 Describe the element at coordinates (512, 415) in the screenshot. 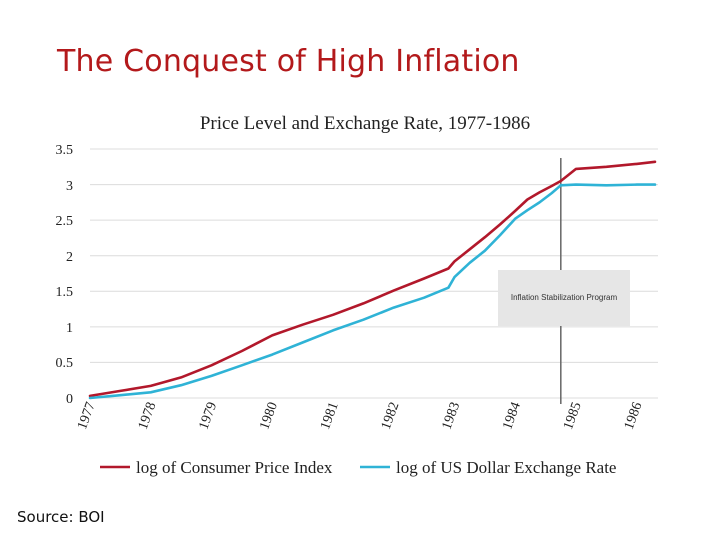

I see `x-tick-label: 1984` at that location.